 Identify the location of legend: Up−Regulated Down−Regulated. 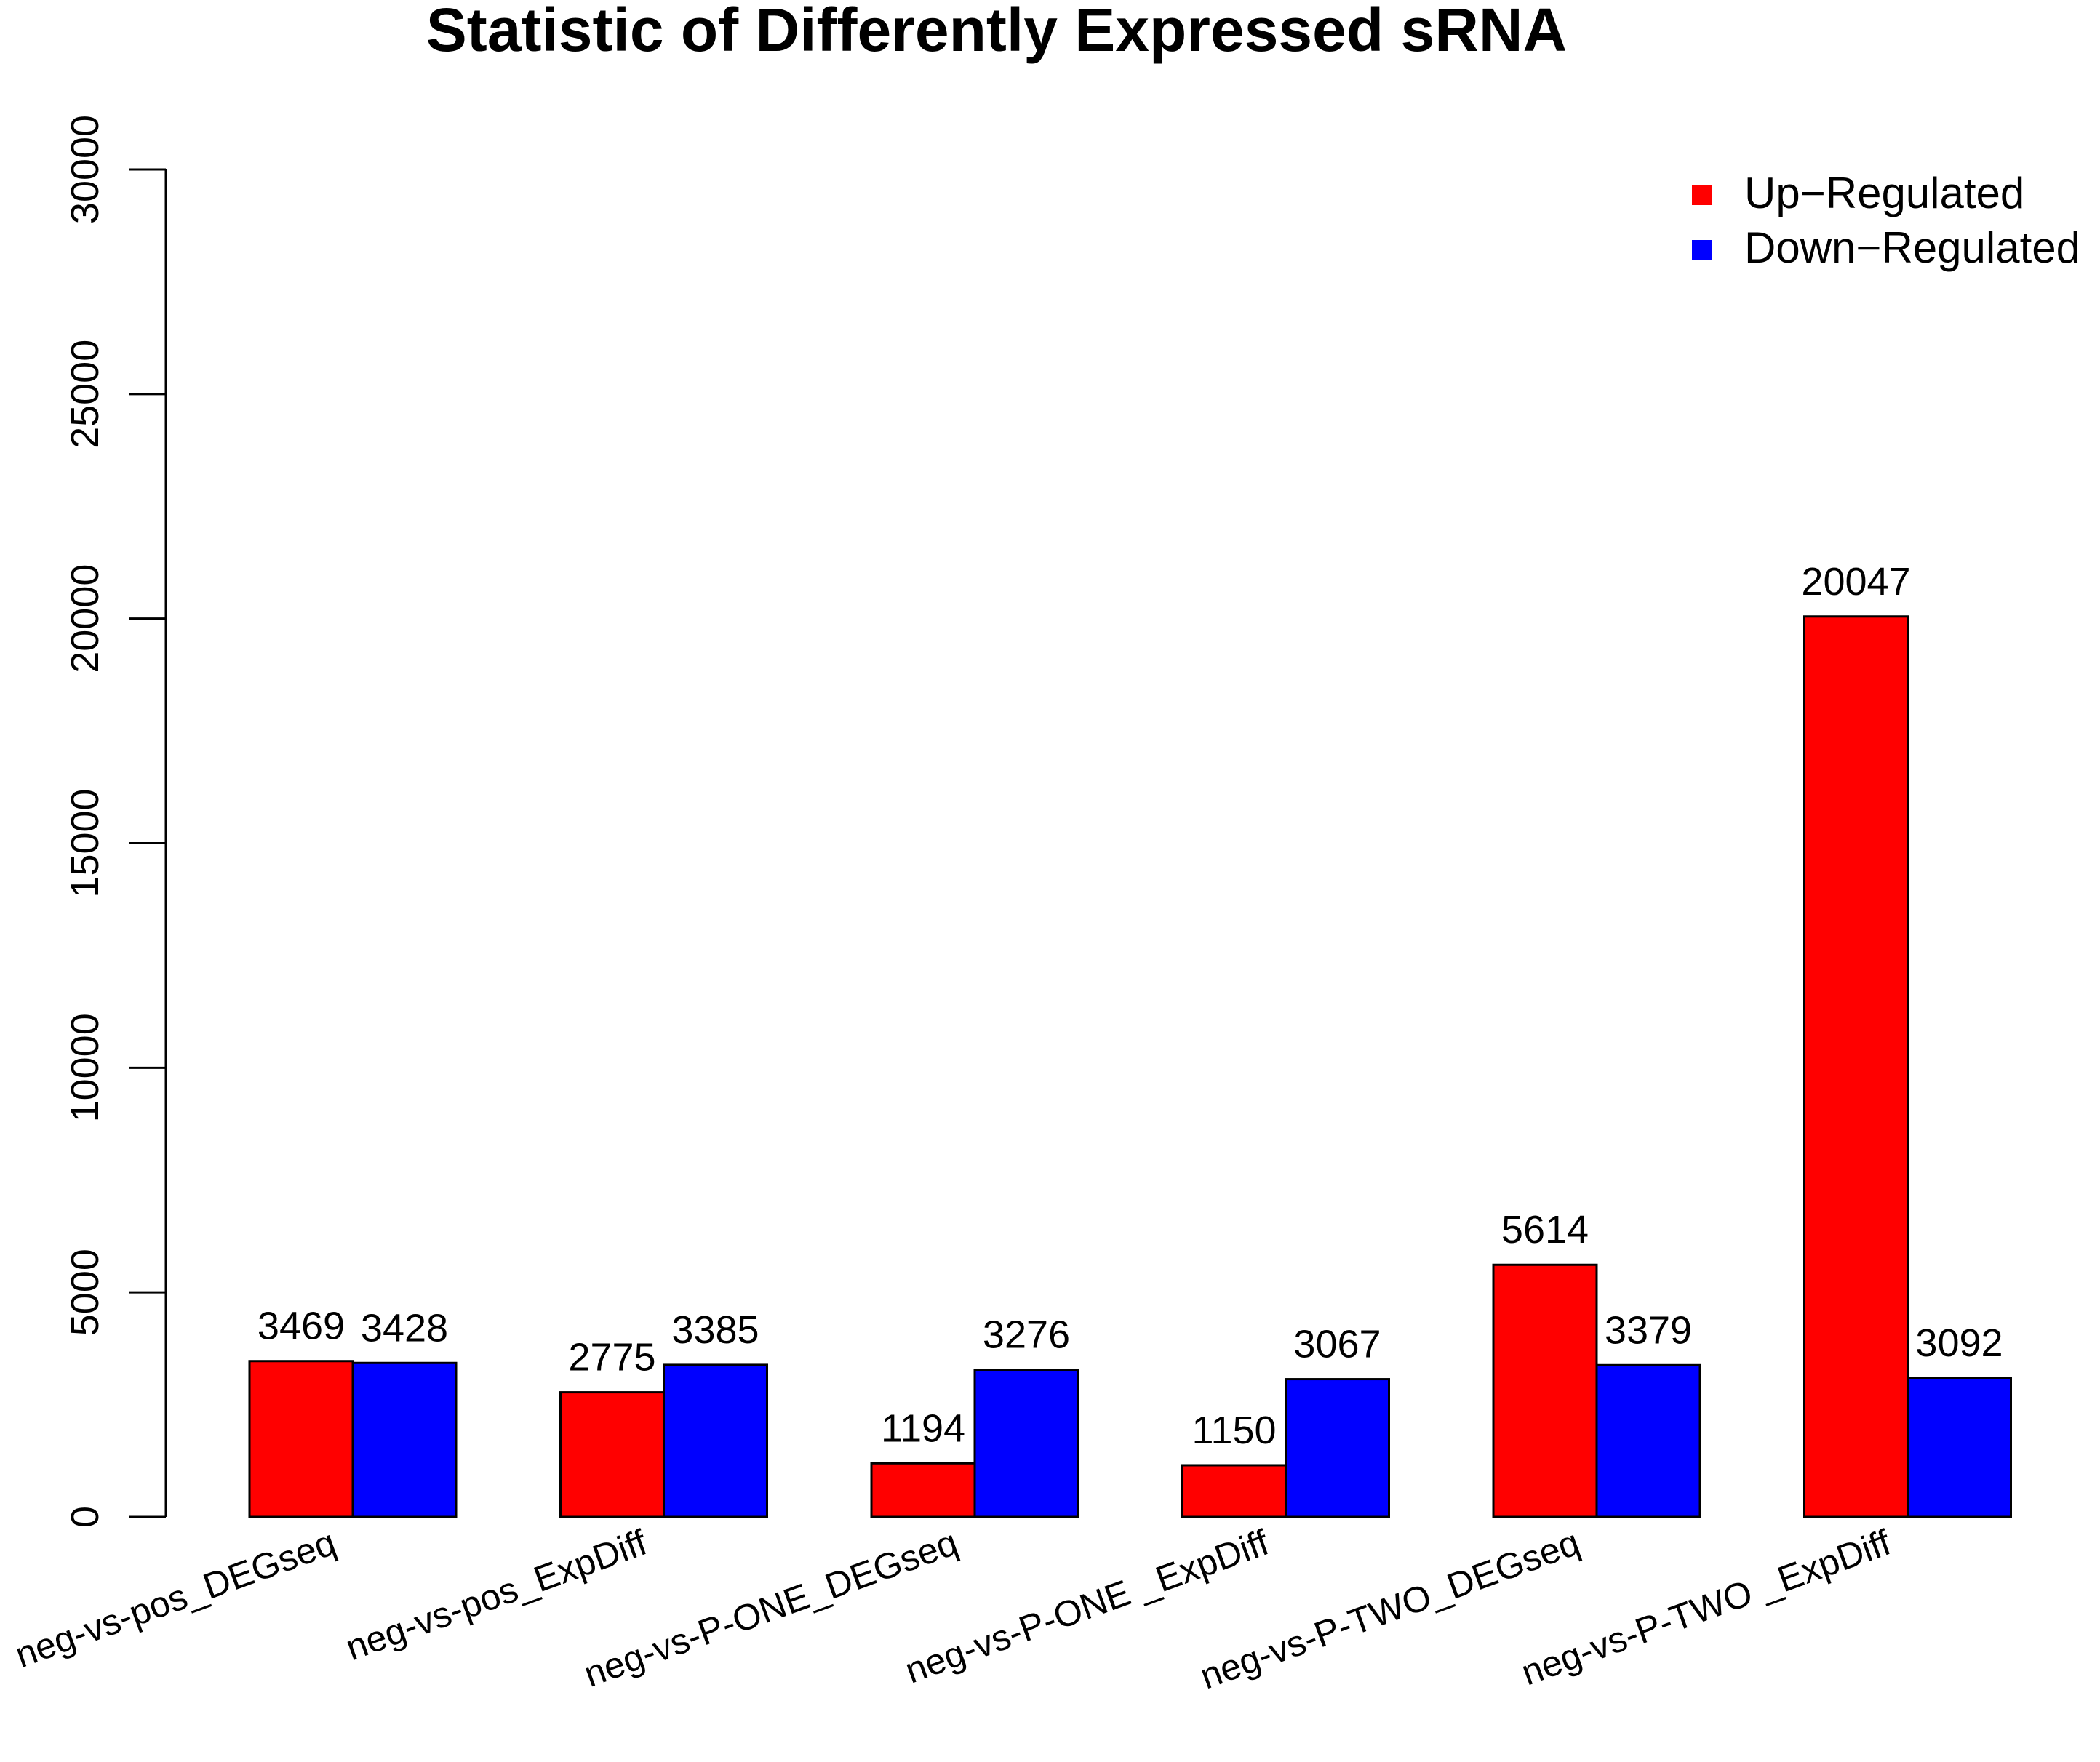
(1886, 220).